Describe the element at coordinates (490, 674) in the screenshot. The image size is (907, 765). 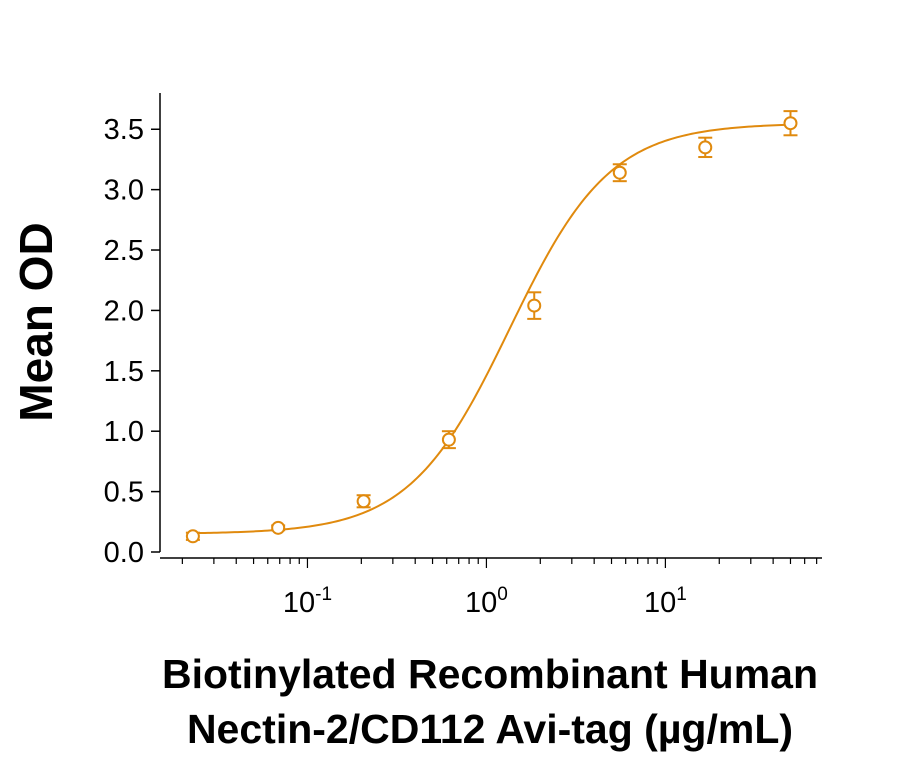
I see `x-axis-title-line-1: Biotinylated Recombinant Human` at that location.